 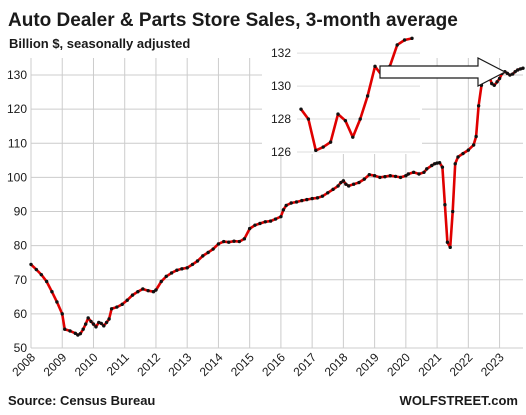 I want to click on x-tick-label: 2009, so click(x=55, y=364).